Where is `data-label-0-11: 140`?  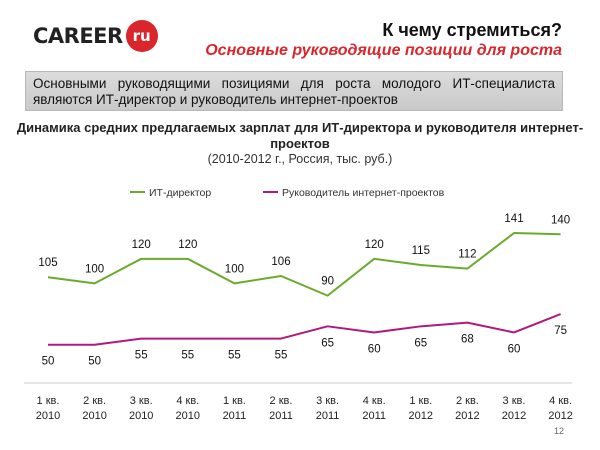 data-label-0-11: 140 is located at coordinates (560, 220).